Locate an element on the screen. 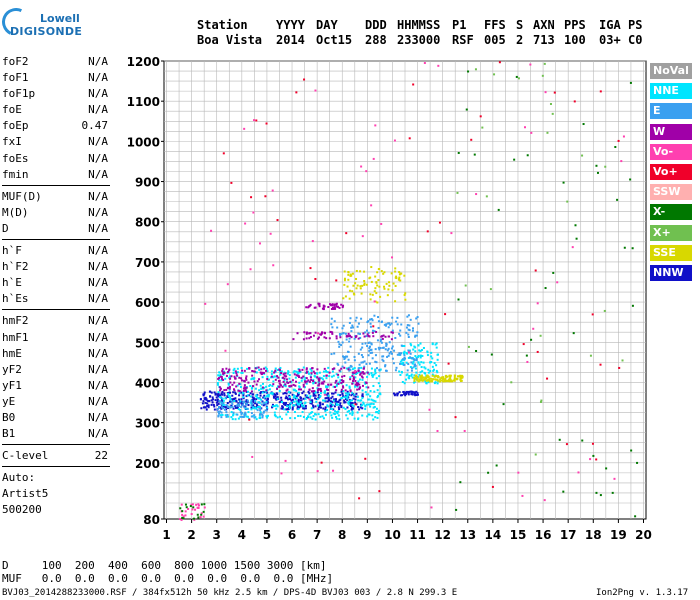 The width and height of the screenshot is (700, 600). param-row: foEp 0.47 is located at coordinates (56, 126).